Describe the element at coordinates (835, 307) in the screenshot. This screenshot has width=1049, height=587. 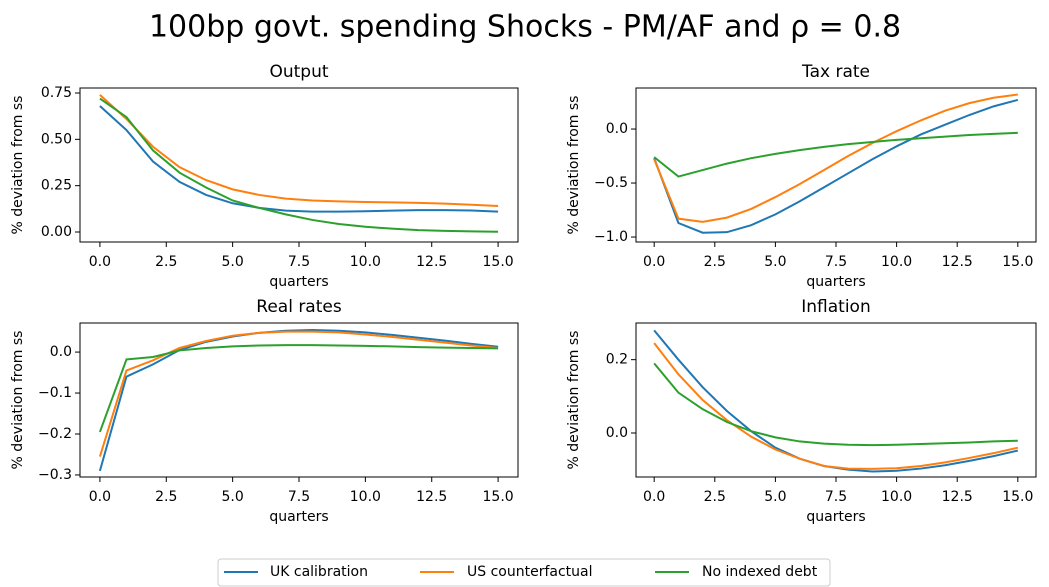
I see `axes-title: Inflation` at that location.